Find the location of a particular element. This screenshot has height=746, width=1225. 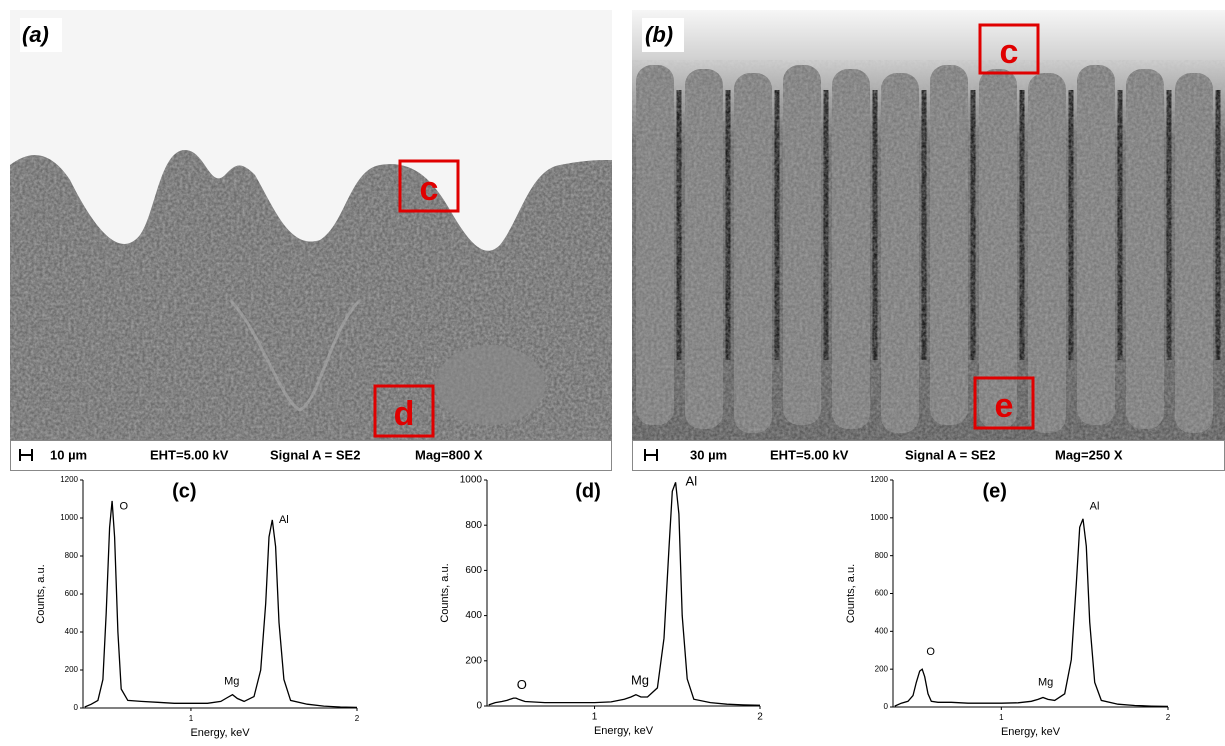

chart-title: (c) is located at coordinates (184, 491).